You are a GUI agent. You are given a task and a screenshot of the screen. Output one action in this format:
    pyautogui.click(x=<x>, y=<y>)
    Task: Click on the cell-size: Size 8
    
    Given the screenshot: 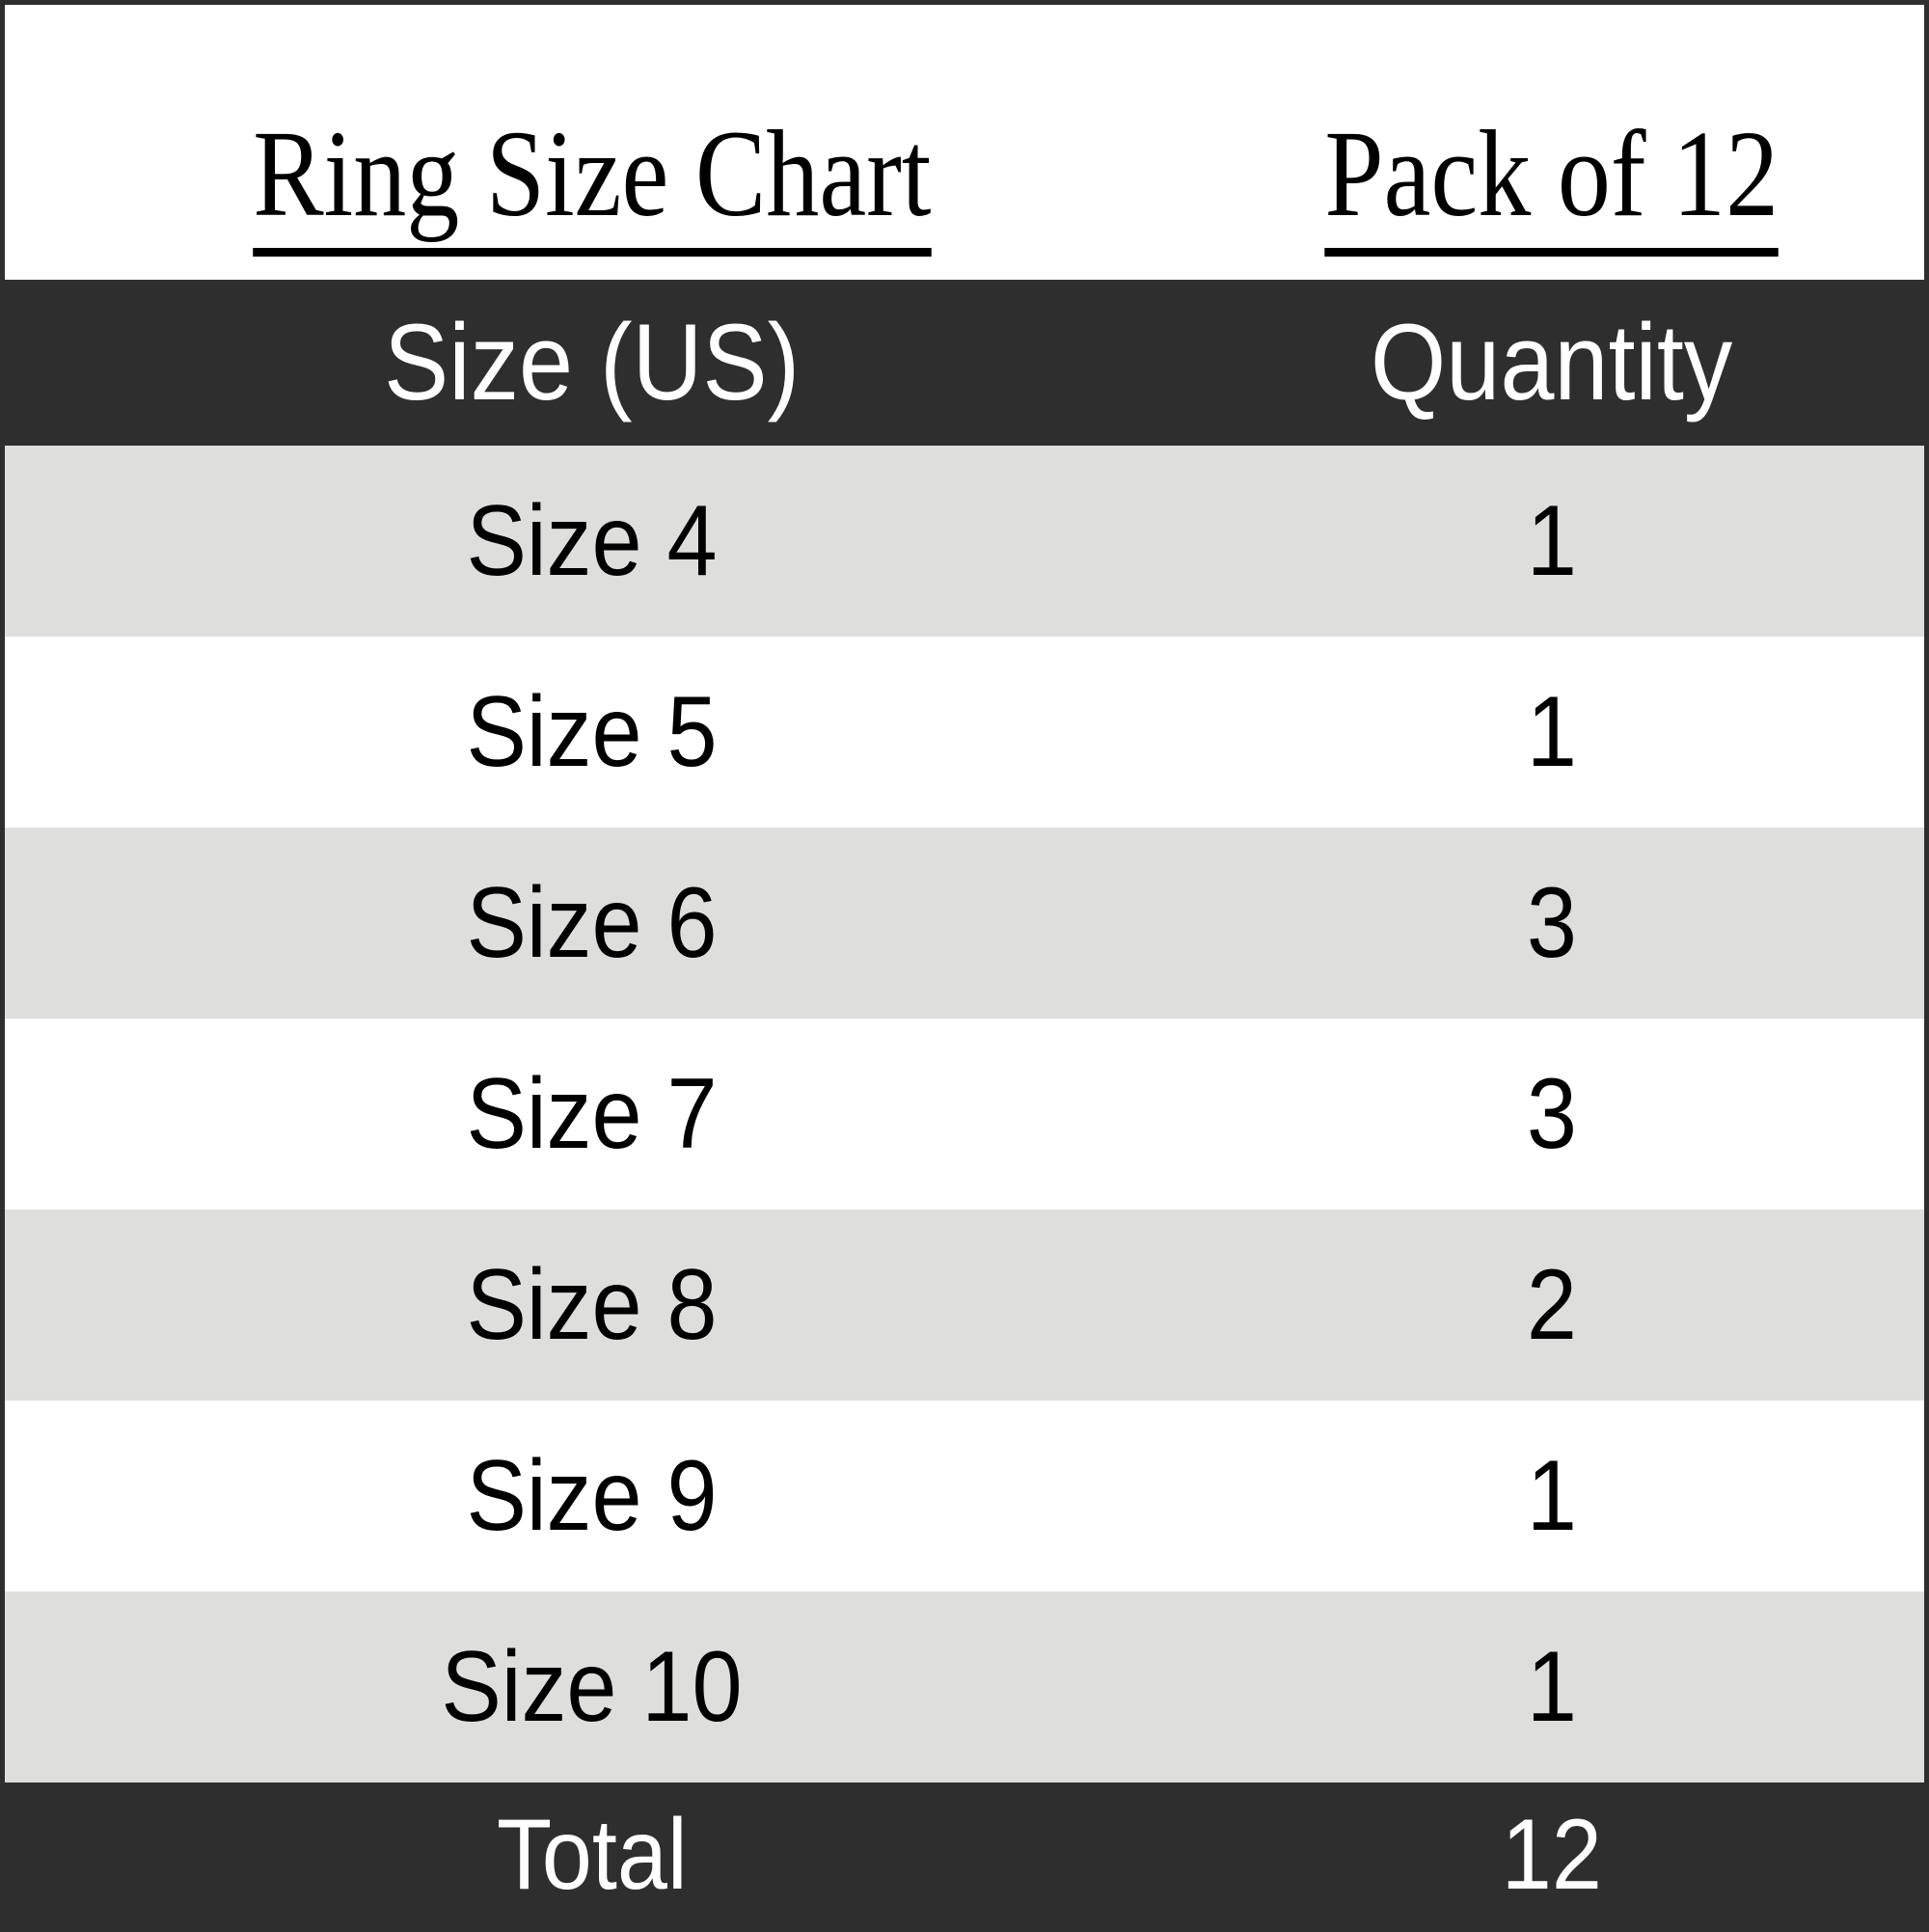 What is the action you would take?
    pyautogui.click(x=592, y=1305)
    